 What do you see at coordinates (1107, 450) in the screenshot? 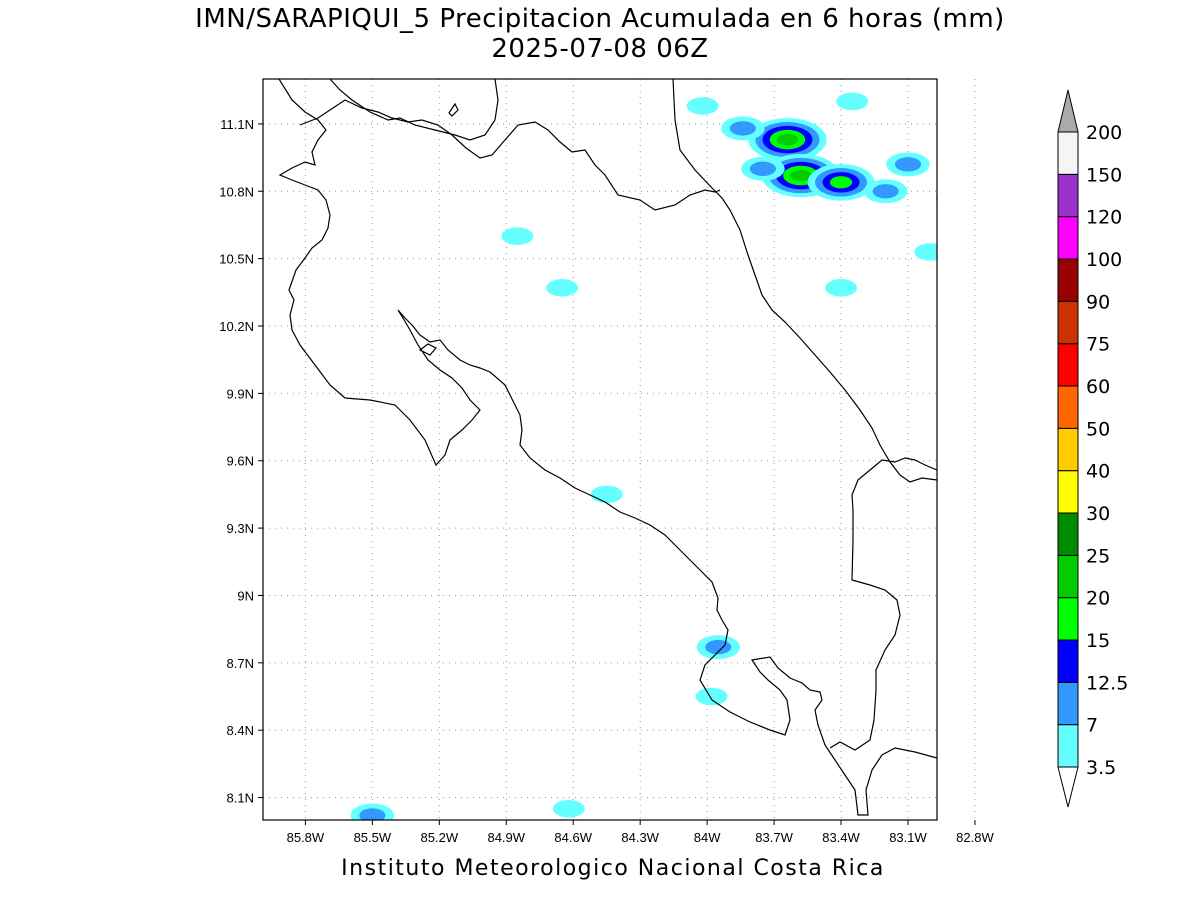
I see `colorbar-labels: 3.5 7 12.5 15 20 25 30 40 50 60 75 90 100 120 150 200` at bounding box center [1107, 450].